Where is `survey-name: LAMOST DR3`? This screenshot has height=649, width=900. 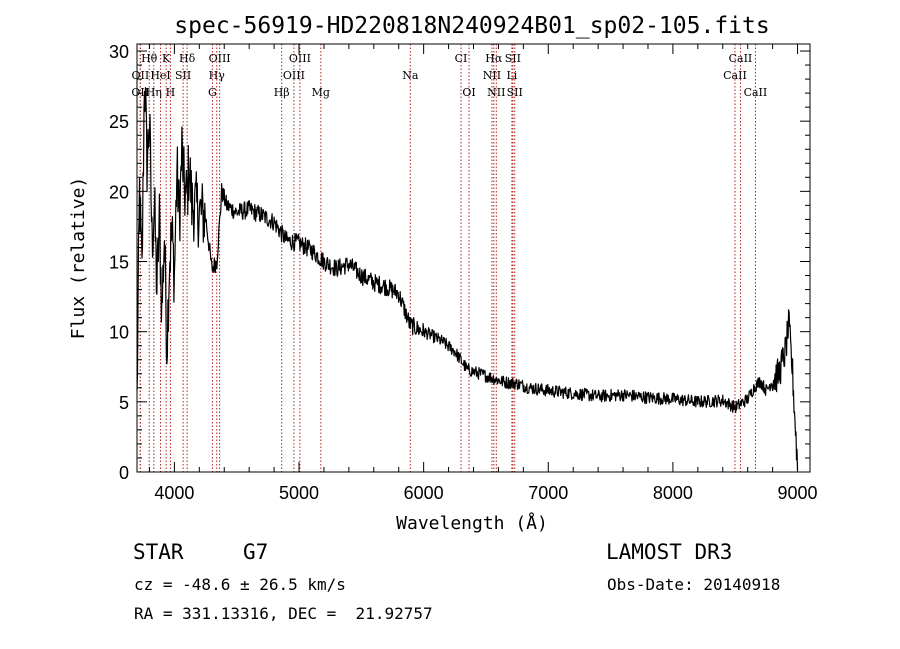
survey-name: LAMOST DR3 is located at coordinates (669, 552).